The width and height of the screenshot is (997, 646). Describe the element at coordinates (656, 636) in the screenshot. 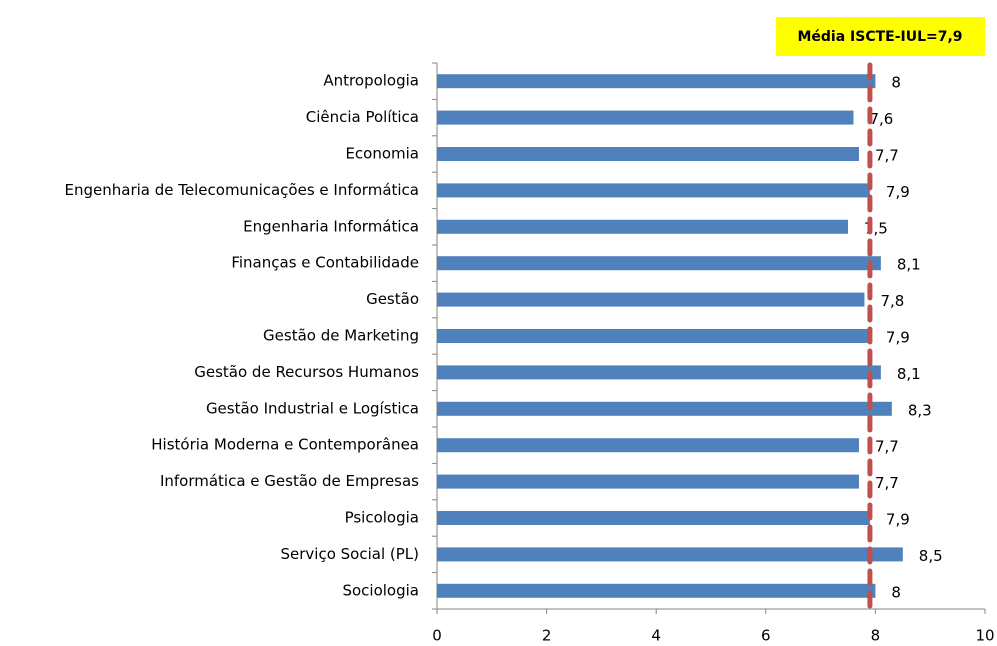

I see `x-tick-label: 4` at that location.